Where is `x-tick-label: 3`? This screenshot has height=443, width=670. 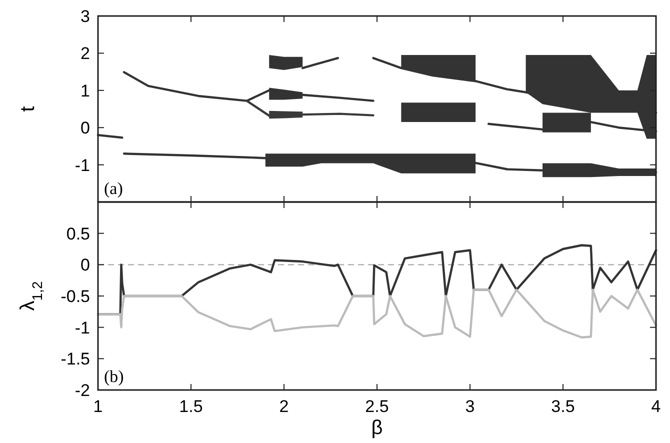 x-tick-label: 3 is located at coordinates (470, 406).